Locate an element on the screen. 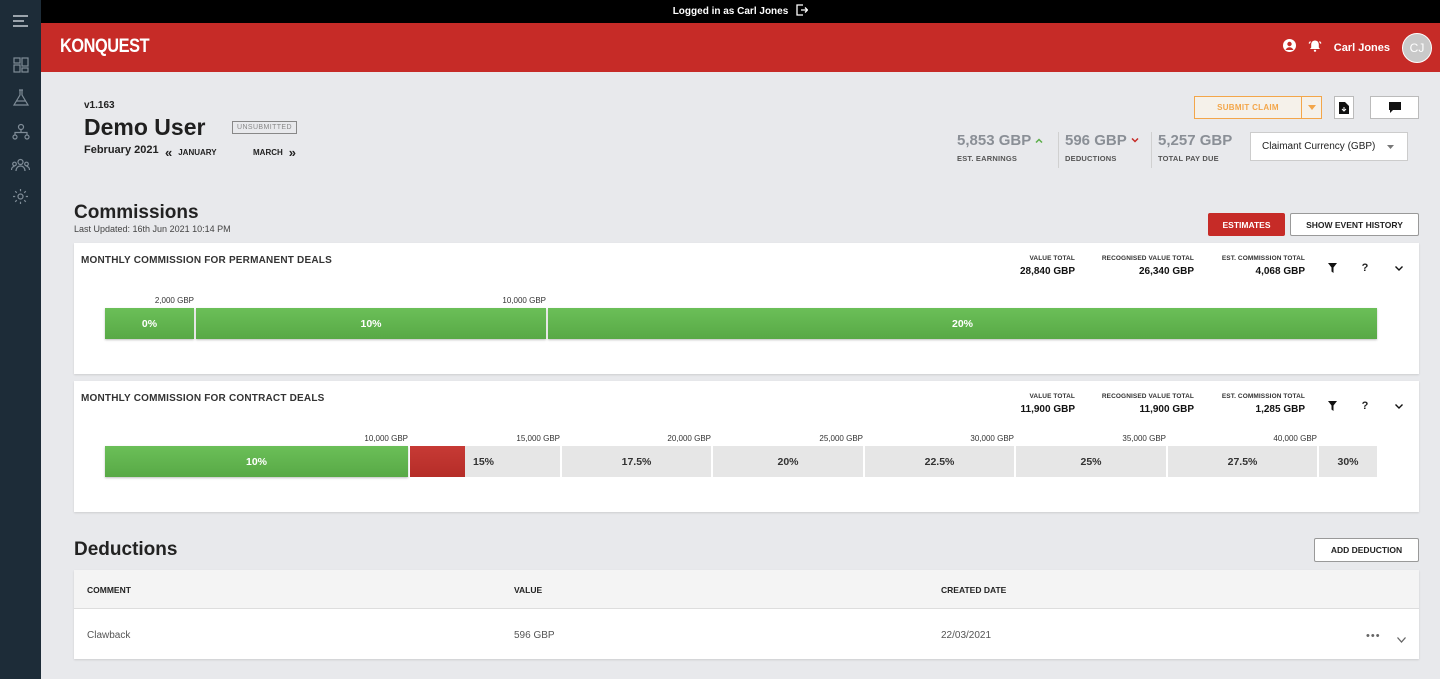 This screenshot has width=1440, height=679. account-icon is located at coordinates (1289, 48).